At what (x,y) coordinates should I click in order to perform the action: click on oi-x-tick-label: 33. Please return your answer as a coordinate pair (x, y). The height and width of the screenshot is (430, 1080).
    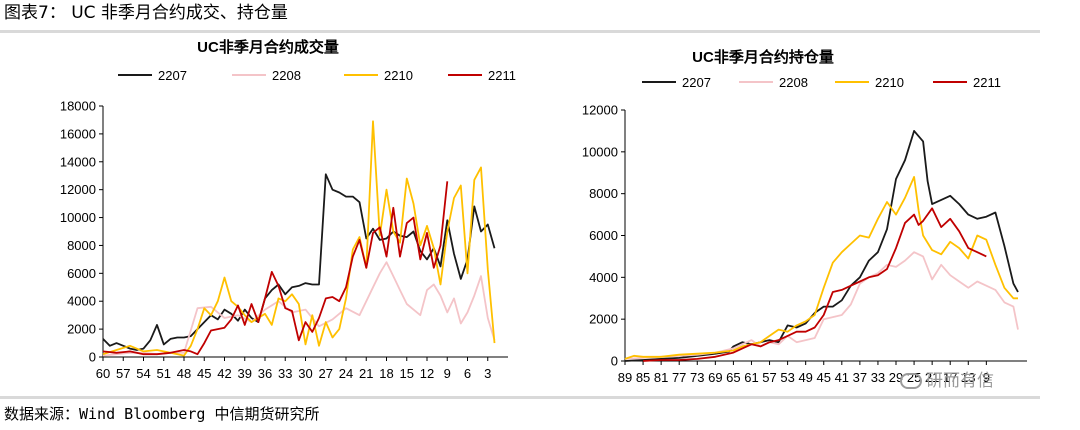
    Looking at the image, I should click on (878, 377).